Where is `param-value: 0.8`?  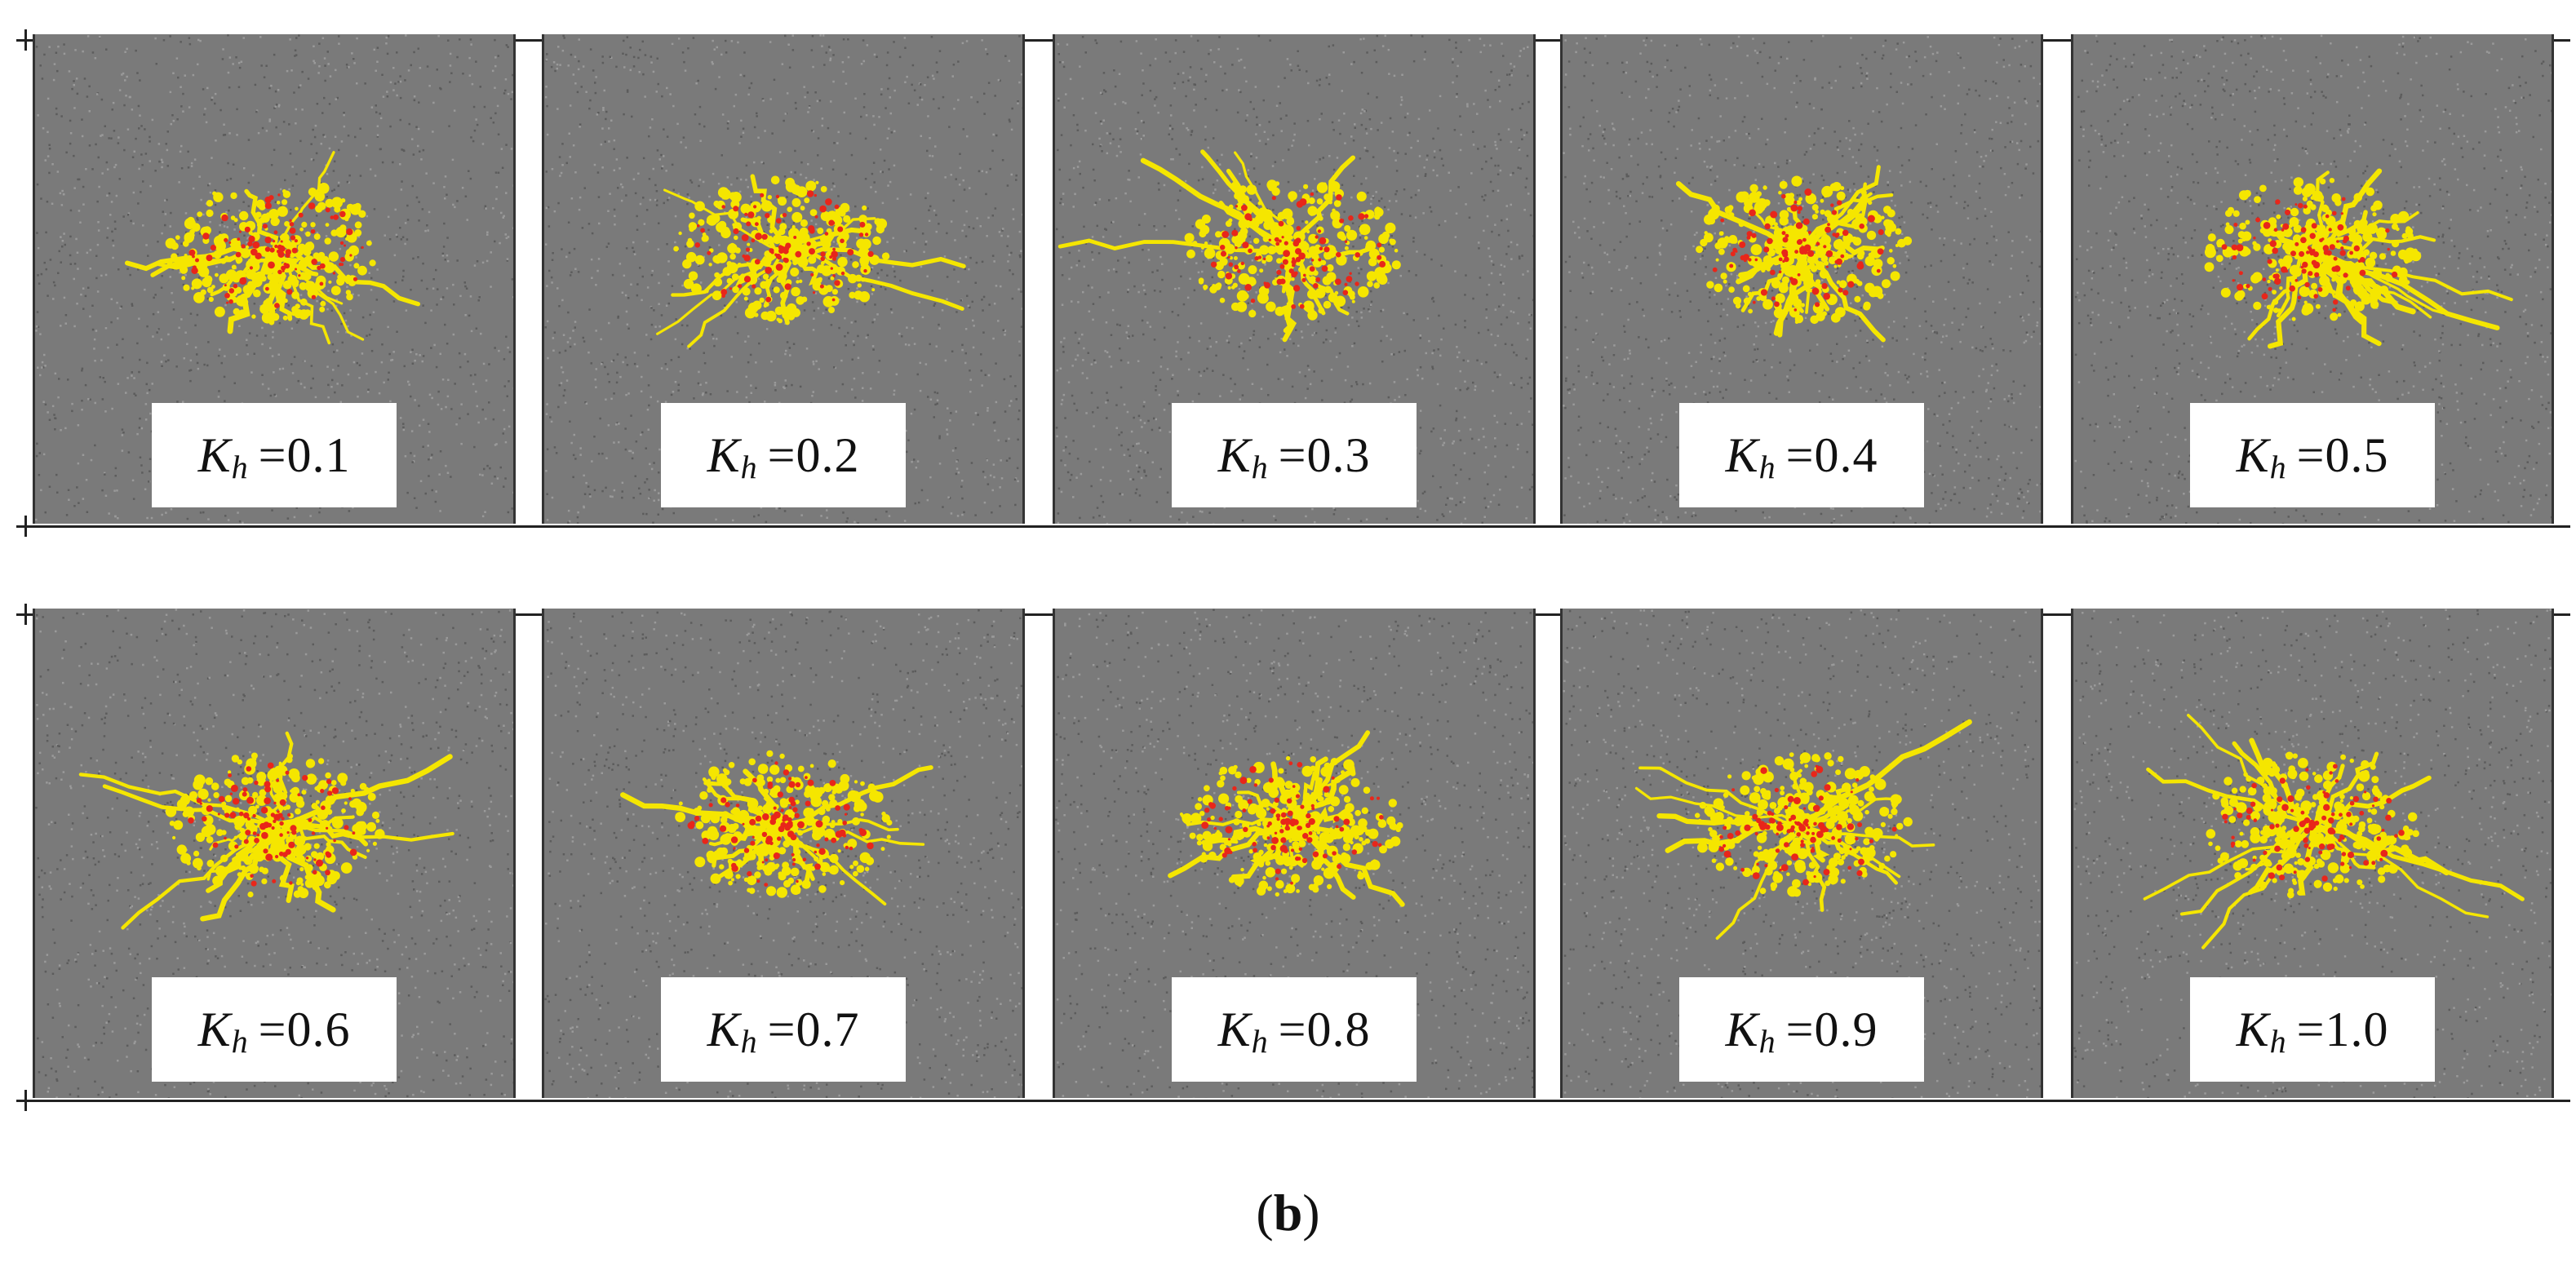
param-value: 0.8 is located at coordinates (1338, 1029).